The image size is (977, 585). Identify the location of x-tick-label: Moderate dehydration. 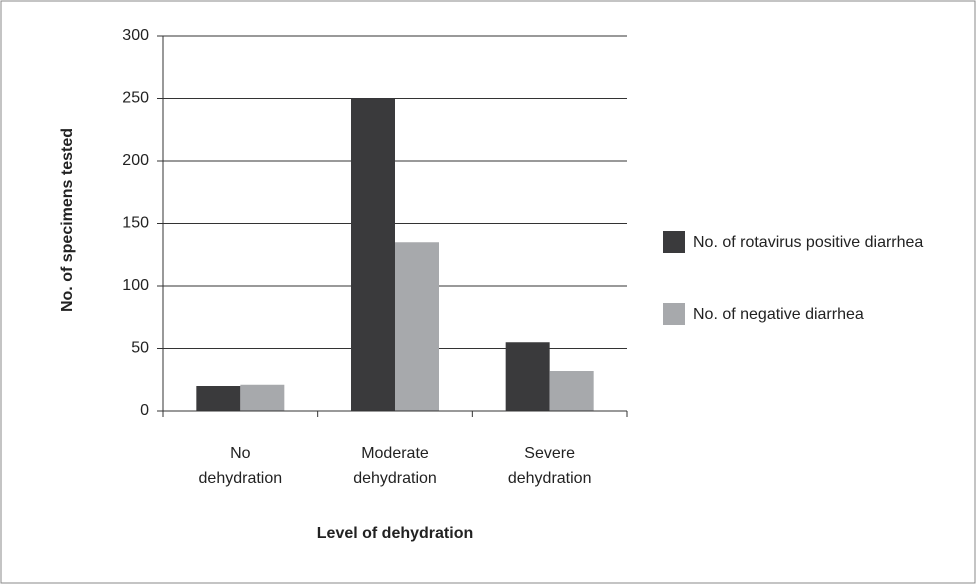
(395, 466).